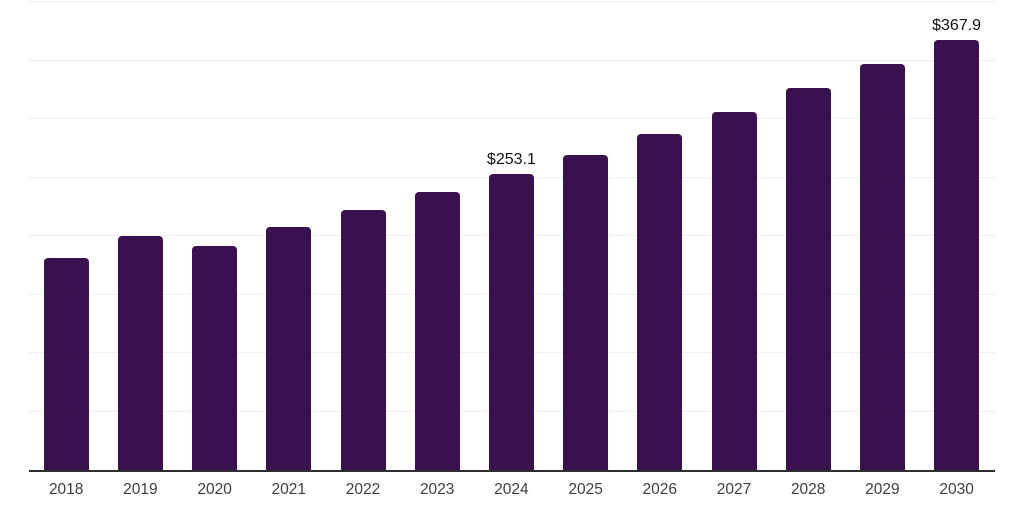  Describe the element at coordinates (882, 489) in the screenshot. I see `x-tick-2029: 2029` at that location.